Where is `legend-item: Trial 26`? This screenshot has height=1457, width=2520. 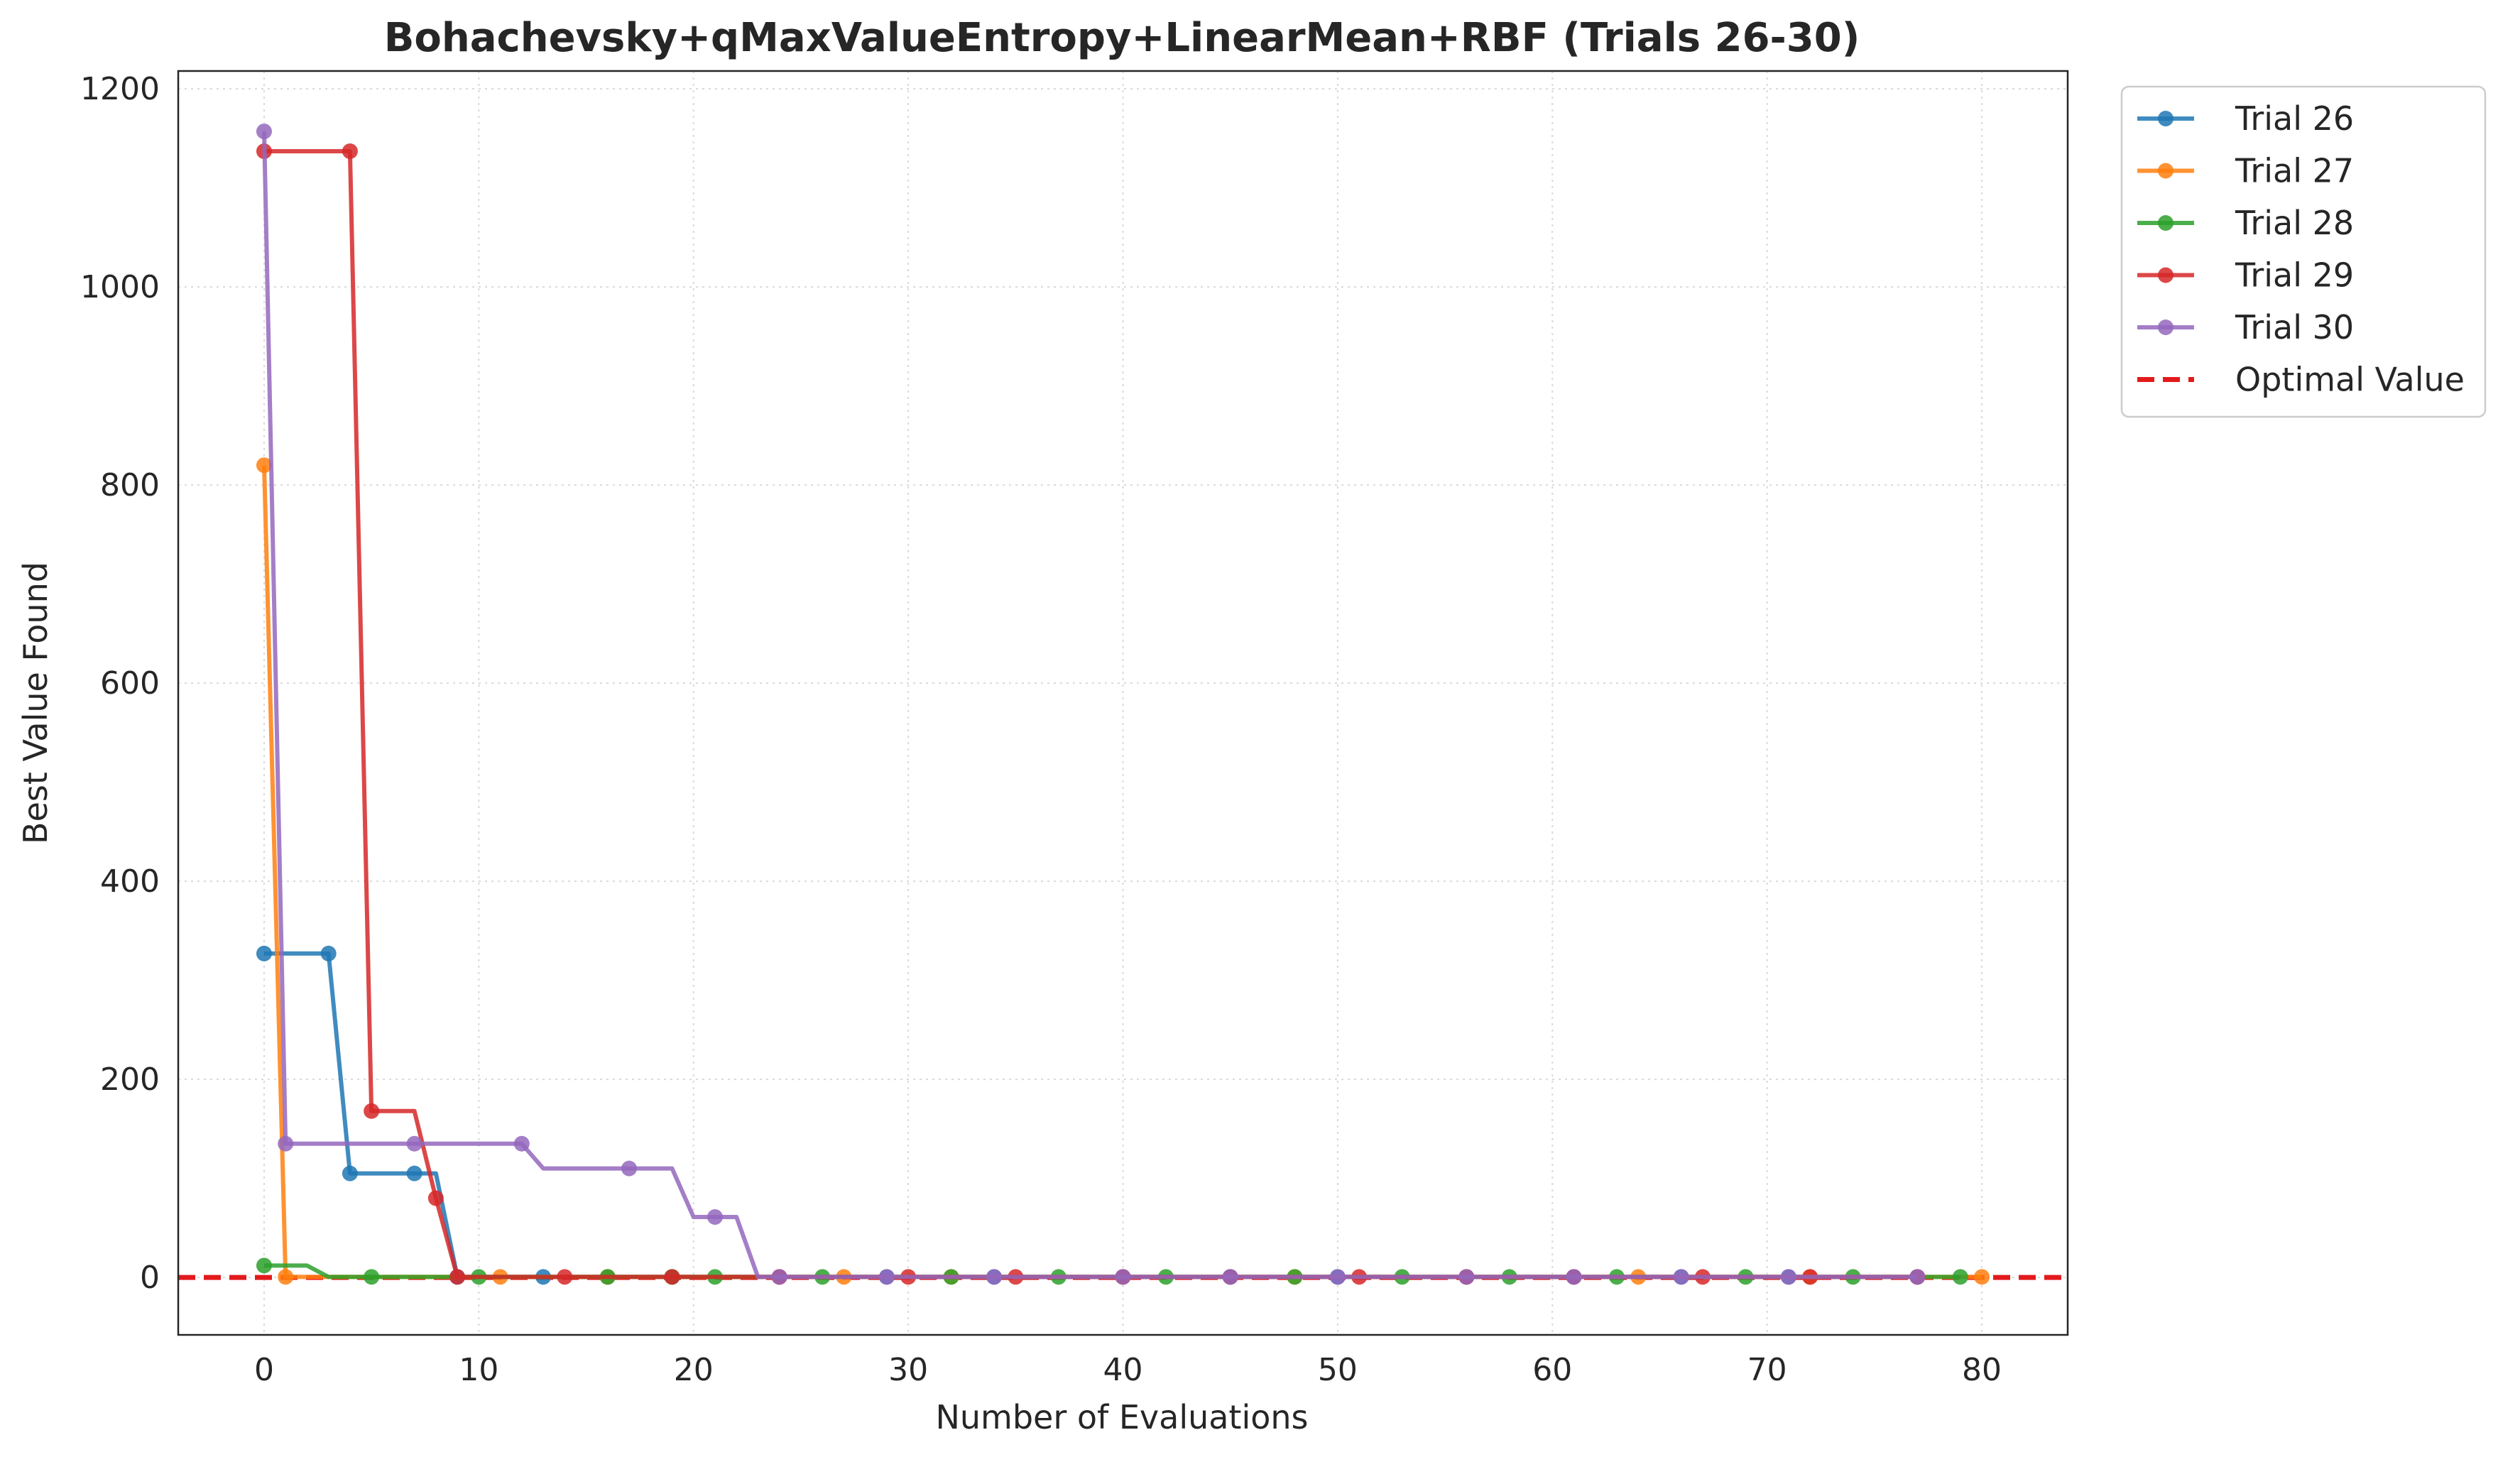
legend-item: Trial 26 is located at coordinates (2245, 118).